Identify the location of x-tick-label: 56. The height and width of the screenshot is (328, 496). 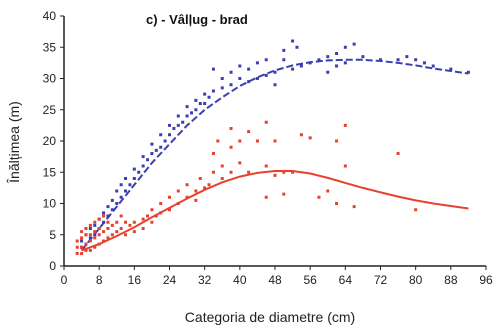
(310, 280).